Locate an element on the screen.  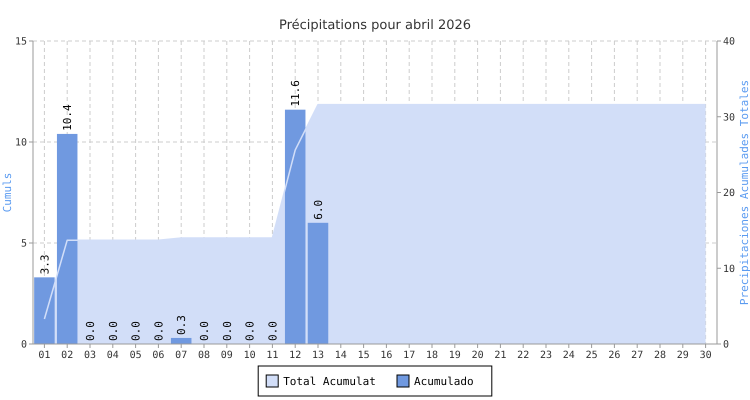
data-label: 10.4 is located at coordinates (67, 117).